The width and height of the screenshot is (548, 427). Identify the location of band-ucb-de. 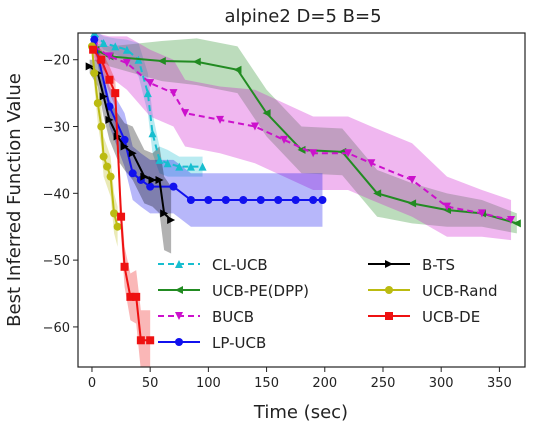
(122, 205).